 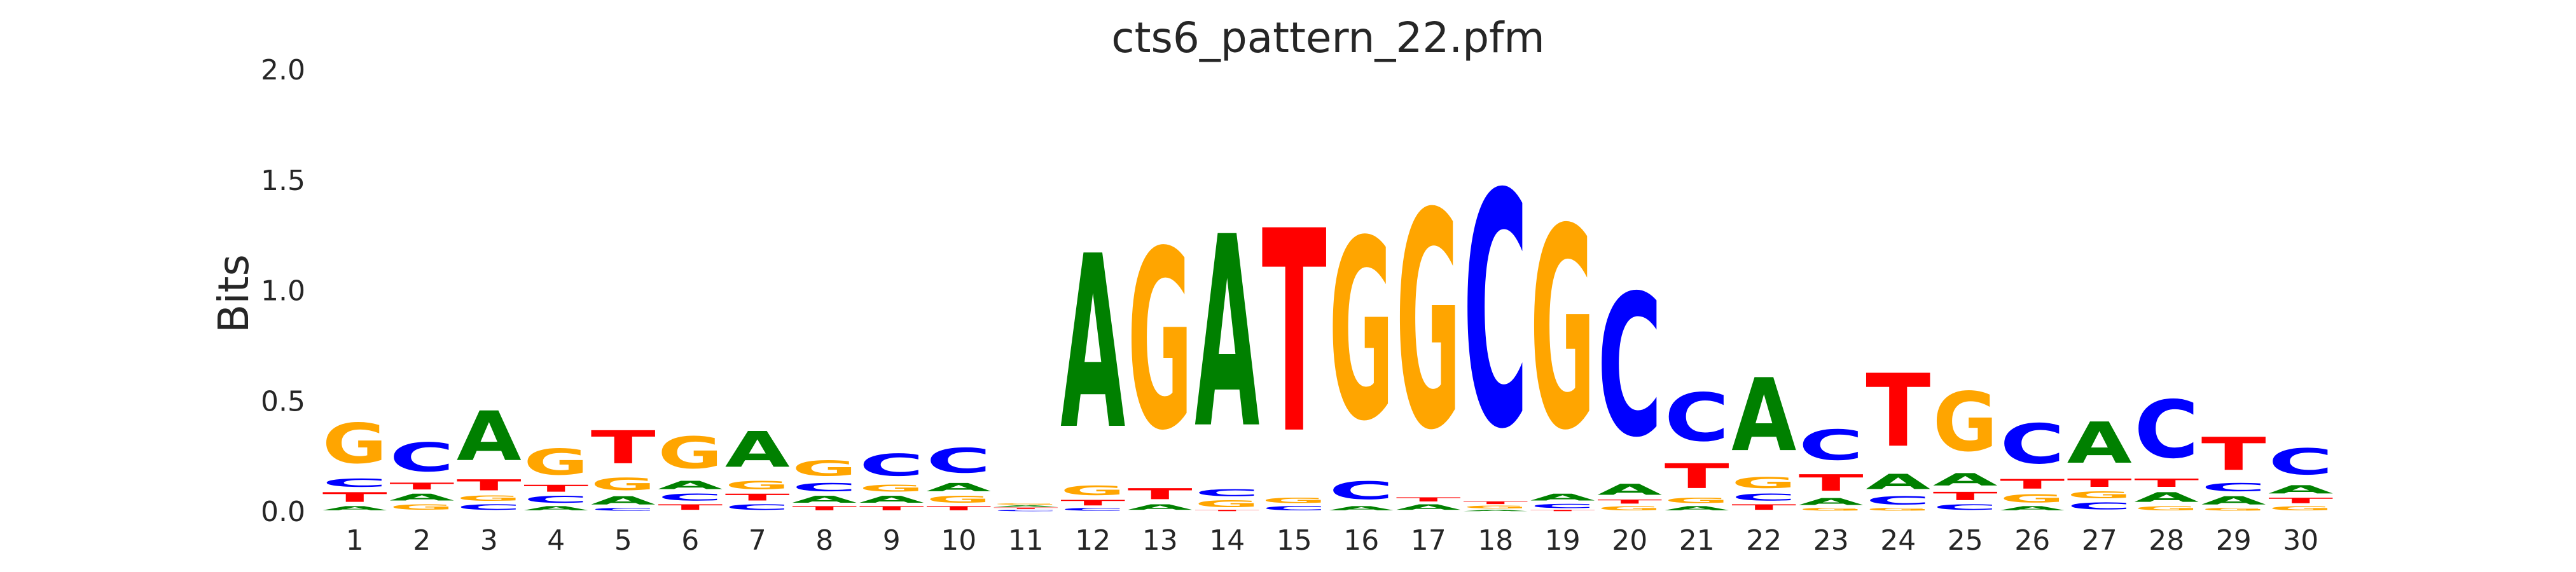 What do you see at coordinates (283, 512) in the screenshot?
I see `y-tick-label: 0.0` at bounding box center [283, 512].